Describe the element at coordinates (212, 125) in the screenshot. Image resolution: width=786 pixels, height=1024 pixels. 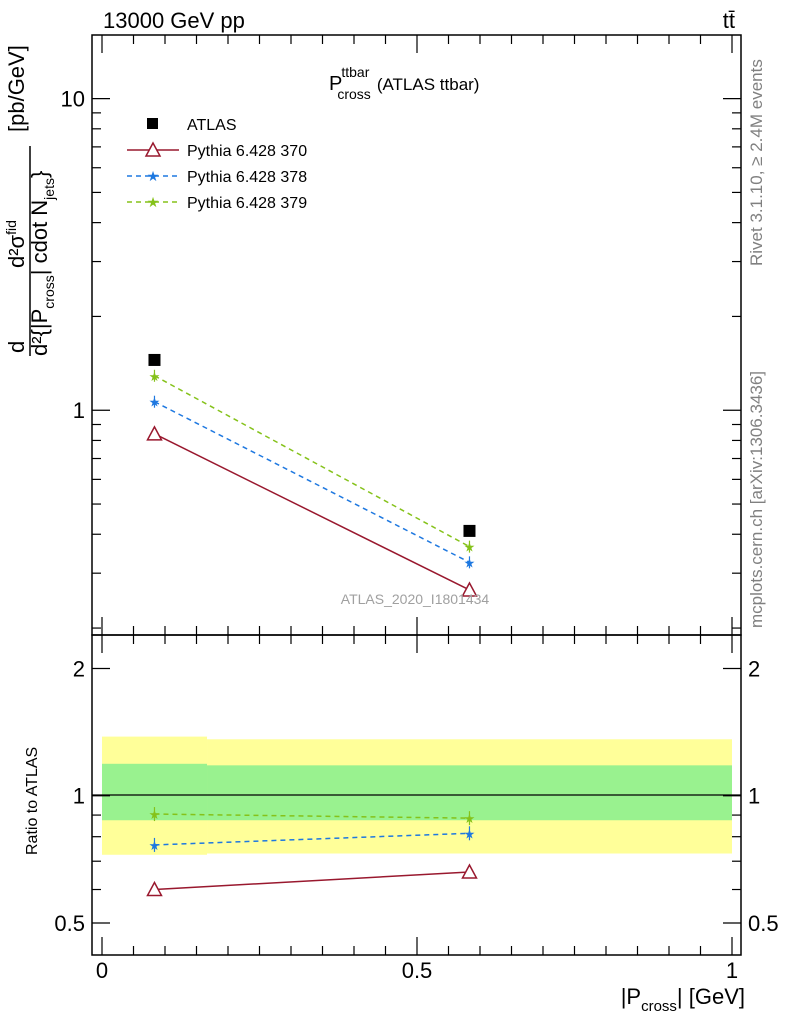
I see `legend-atlas-label: ATLAS` at that location.